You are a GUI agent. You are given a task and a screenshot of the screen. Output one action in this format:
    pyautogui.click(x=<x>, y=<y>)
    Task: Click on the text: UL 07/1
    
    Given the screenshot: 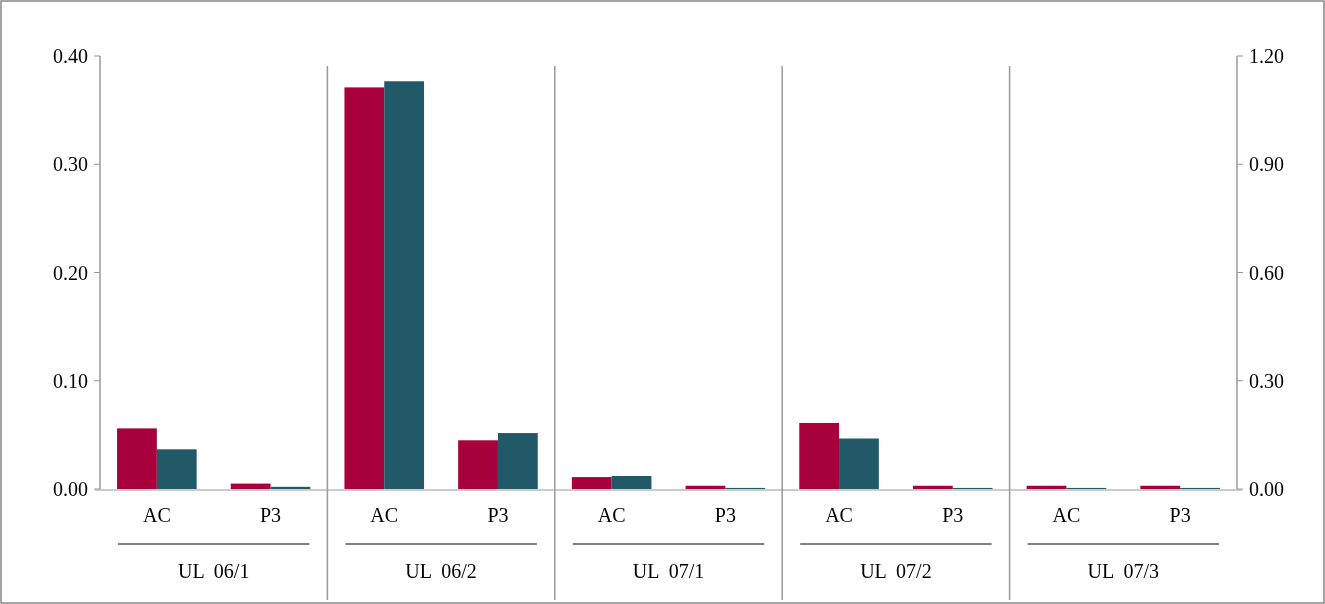 What is the action you would take?
    pyautogui.click(x=668, y=571)
    